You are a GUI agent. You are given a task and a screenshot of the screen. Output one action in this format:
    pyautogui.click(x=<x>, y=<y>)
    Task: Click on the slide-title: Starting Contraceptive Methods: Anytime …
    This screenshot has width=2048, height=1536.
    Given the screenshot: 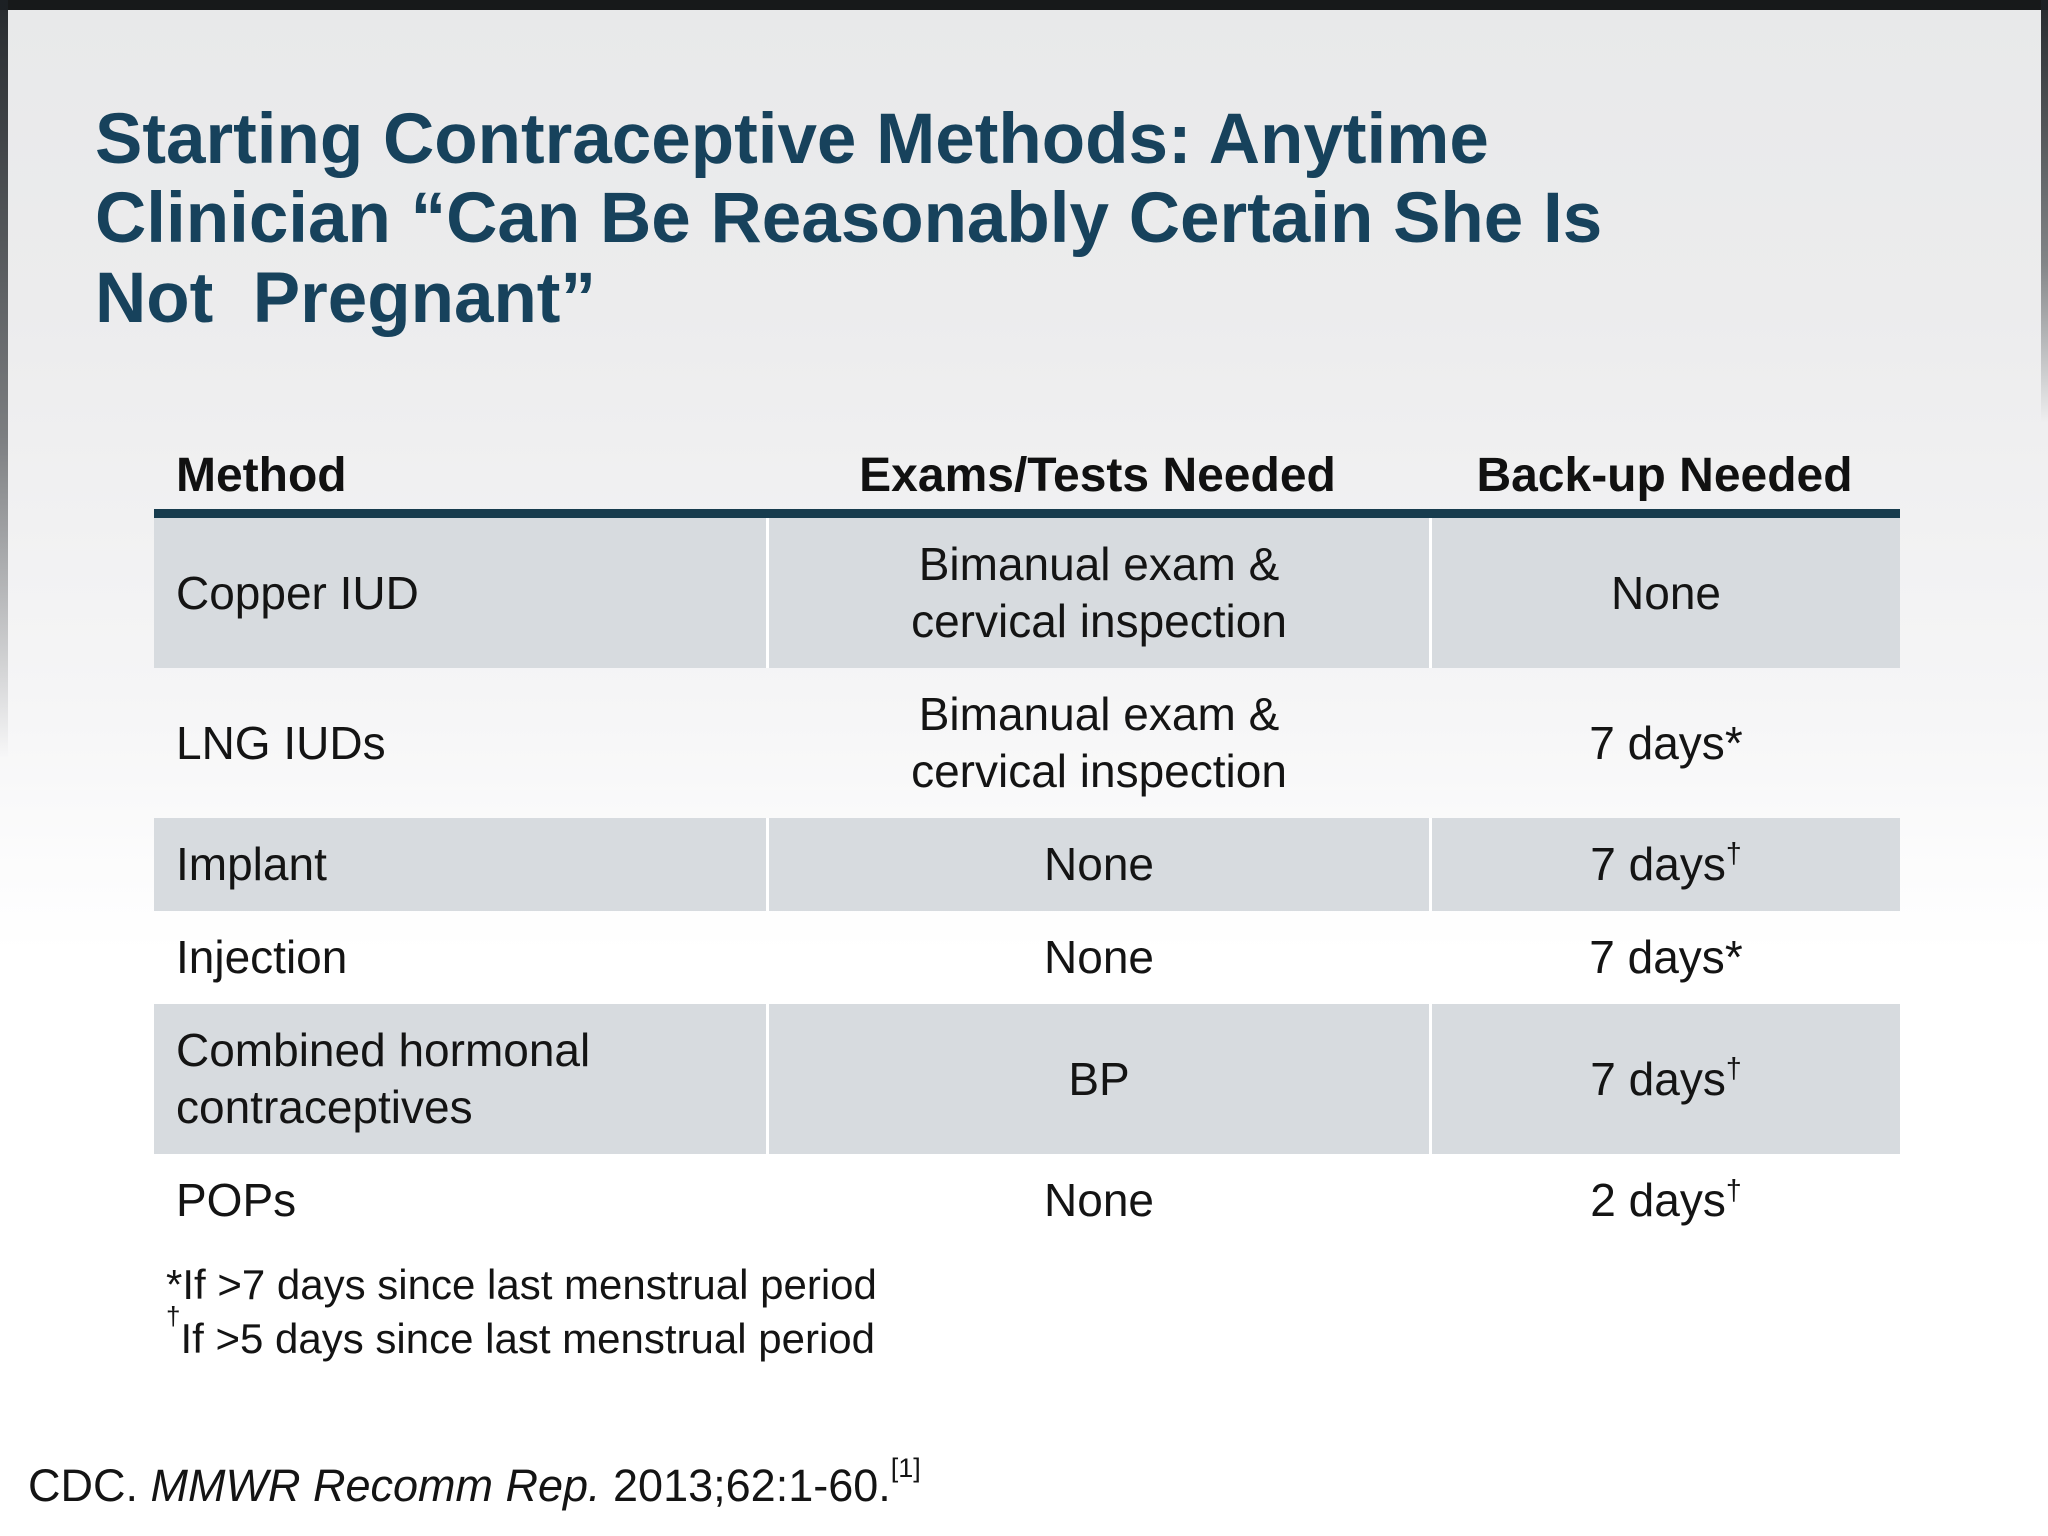 What is the action you would take?
    pyautogui.click(x=849, y=218)
    